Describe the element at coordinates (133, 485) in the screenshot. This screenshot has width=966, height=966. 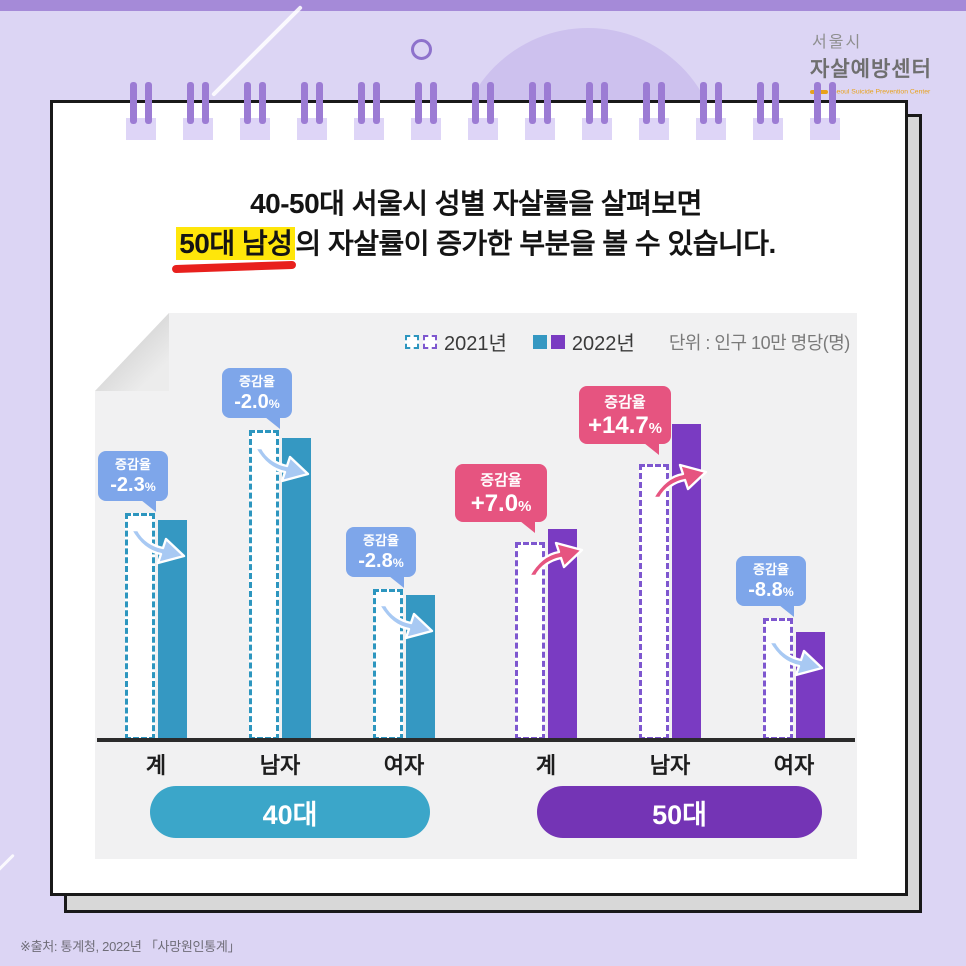
I see `bubble-value: -2.3%` at that location.